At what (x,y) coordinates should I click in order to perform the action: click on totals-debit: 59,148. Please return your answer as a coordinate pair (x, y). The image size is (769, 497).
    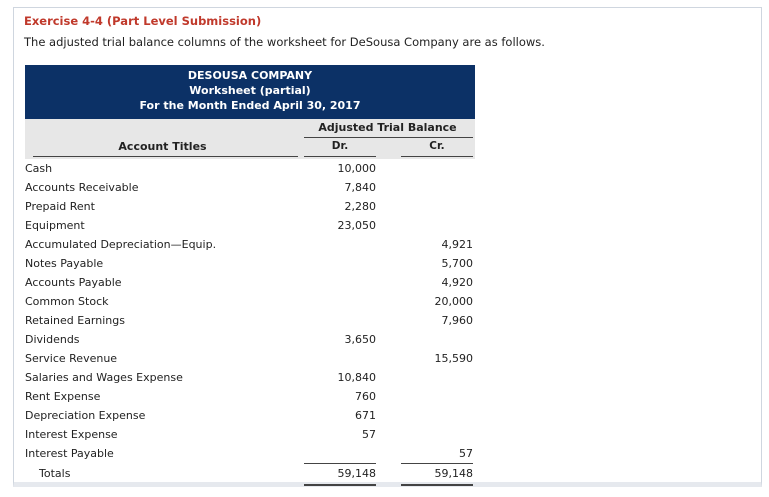
    Looking at the image, I should click on (357, 473).